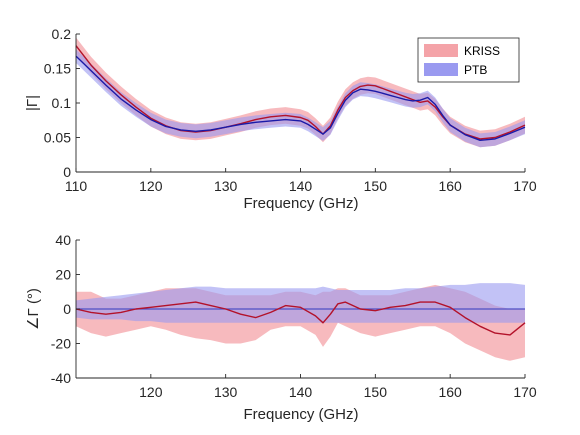 The height and width of the screenshot is (435, 580). I want to click on phase-line-kriss, so click(300, 318).